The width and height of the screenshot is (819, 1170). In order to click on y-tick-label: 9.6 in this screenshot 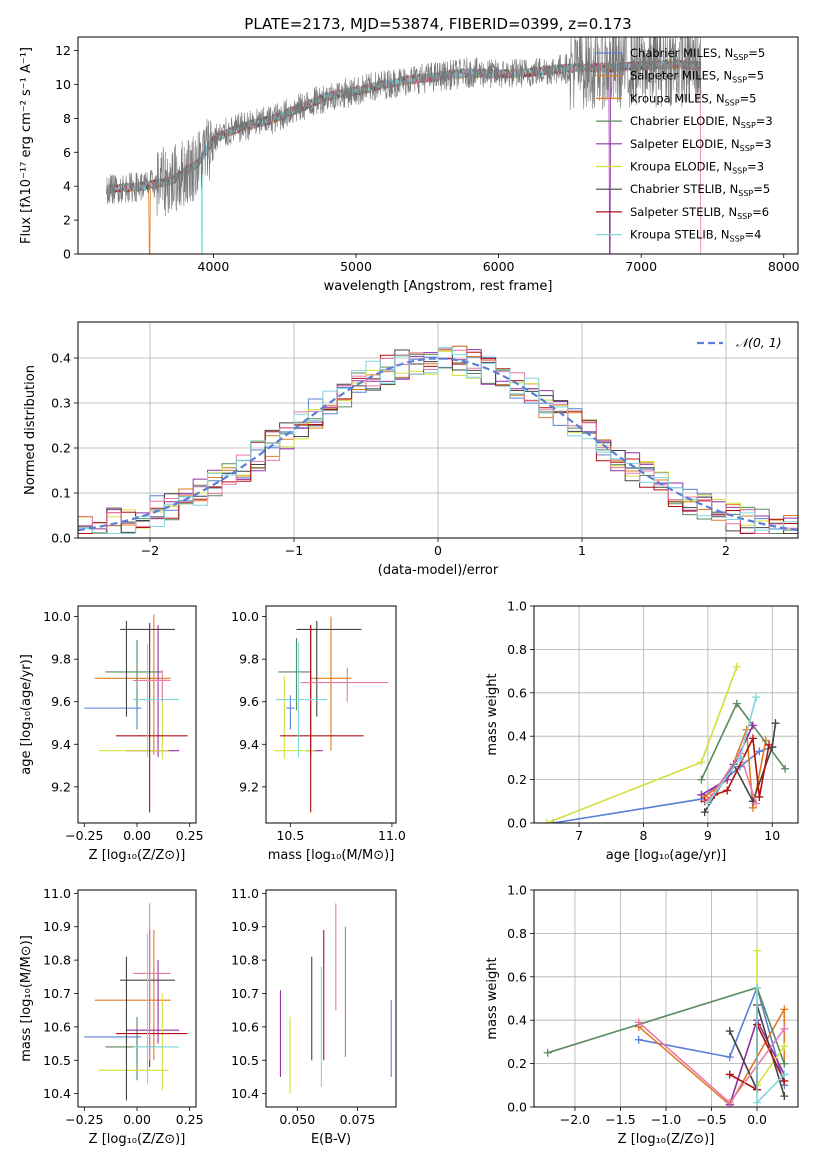, I will do `click(61, 701)`.